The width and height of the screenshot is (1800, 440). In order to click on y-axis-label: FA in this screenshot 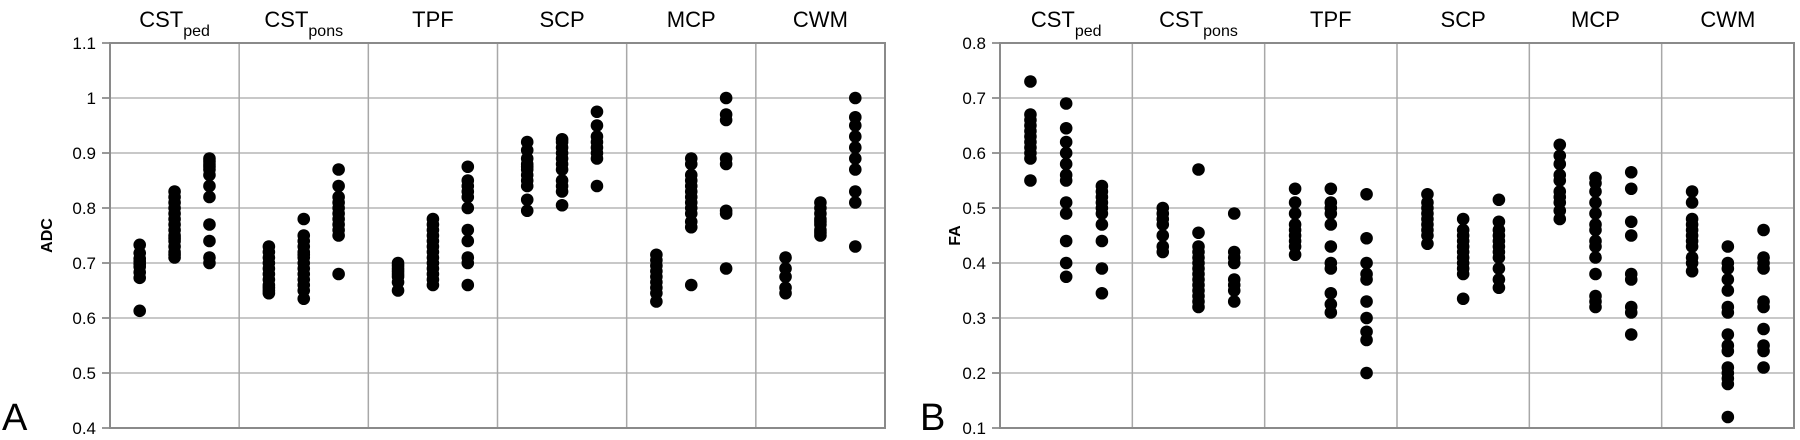, I will do `click(955, 235)`.